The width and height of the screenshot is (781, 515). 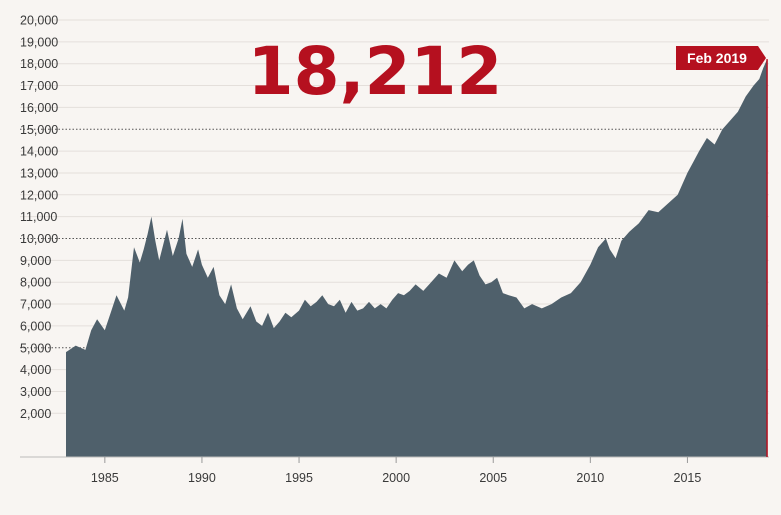 What do you see at coordinates (35, 261) in the screenshot?
I see `y-tick-label: 9,000` at bounding box center [35, 261].